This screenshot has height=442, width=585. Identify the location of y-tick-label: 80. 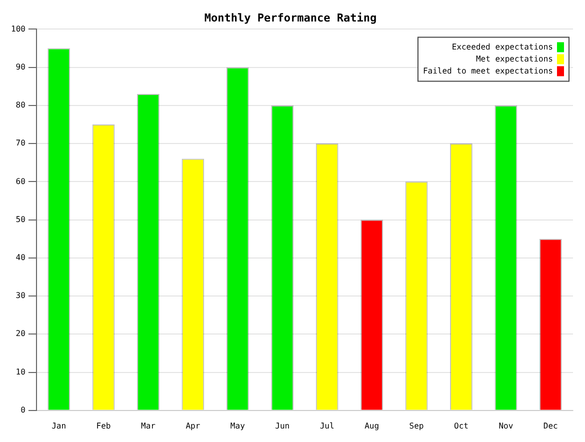
(21, 105).